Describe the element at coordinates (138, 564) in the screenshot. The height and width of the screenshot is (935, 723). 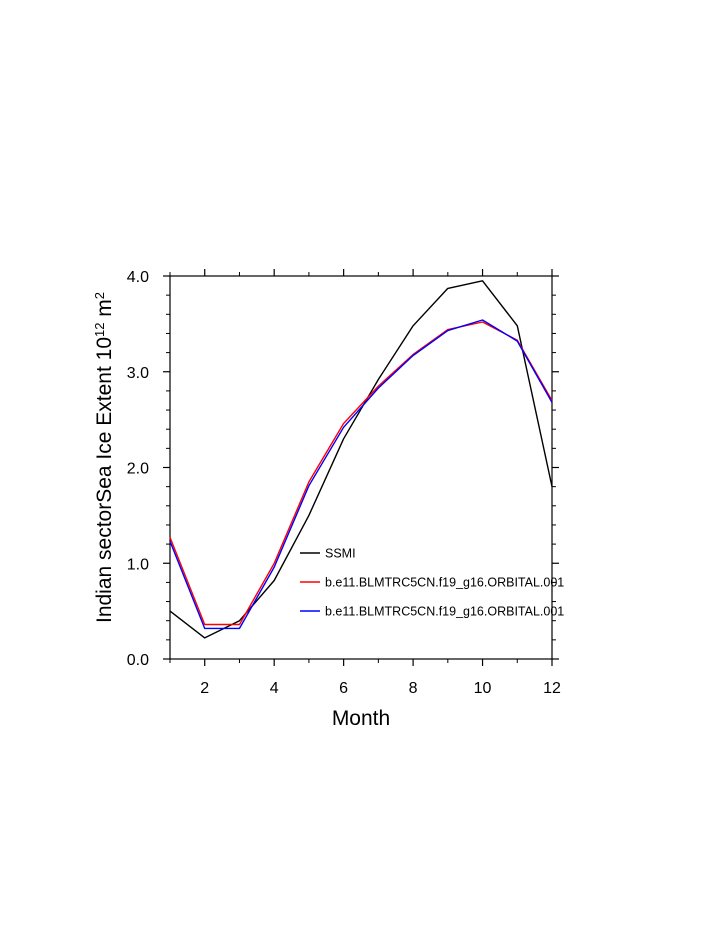
I see `y-tick-label: 1.0` at that location.